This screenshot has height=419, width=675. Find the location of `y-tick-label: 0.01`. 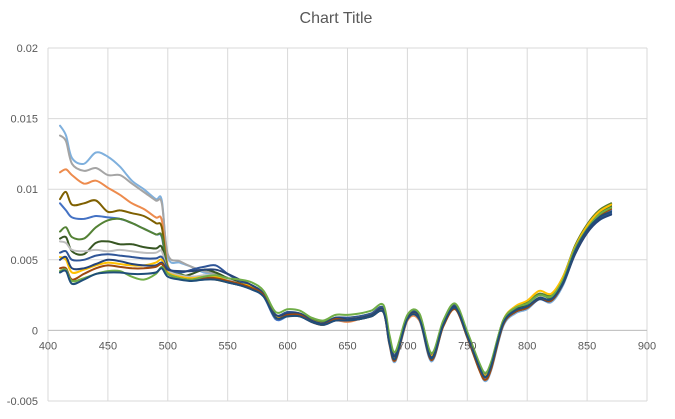

y-tick-label: 0.01 is located at coordinates (27, 190).